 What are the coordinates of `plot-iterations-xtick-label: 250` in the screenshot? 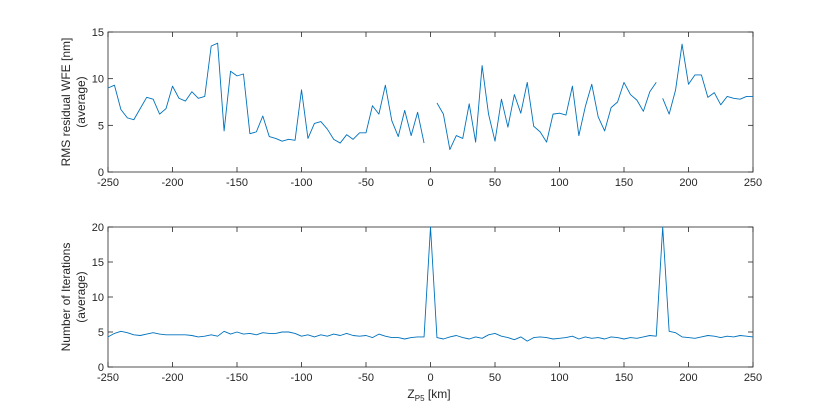 It's located at (753, 378).